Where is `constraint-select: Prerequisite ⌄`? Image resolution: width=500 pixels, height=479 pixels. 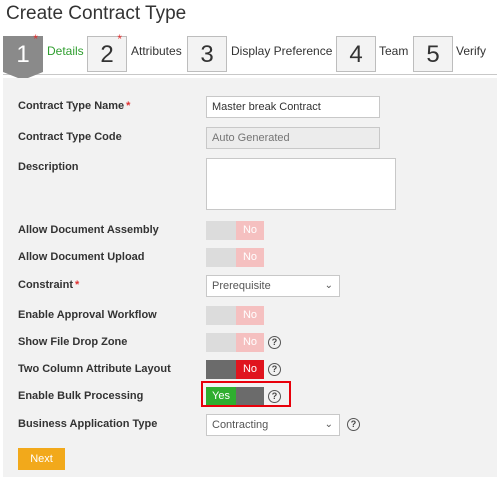
constraint-select: Prerequisite ⌄ is located at coordinates (273, 286).